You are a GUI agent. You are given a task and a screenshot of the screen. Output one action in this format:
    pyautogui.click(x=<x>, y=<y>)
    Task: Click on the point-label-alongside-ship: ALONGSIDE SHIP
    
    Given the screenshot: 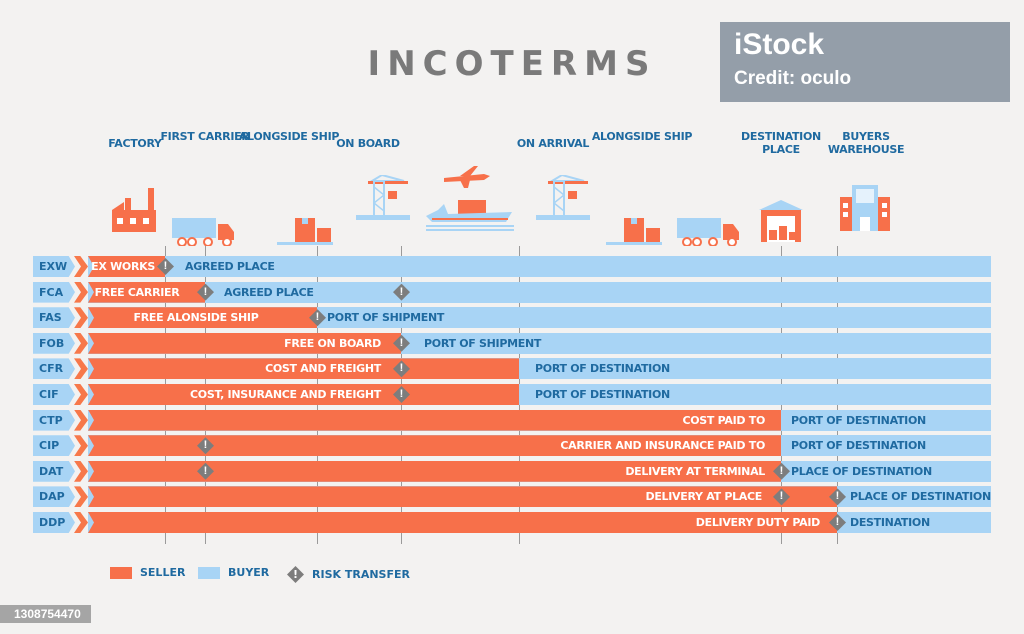 What is the action you would take?
    pyautogui.click(x=289, y=136)
    